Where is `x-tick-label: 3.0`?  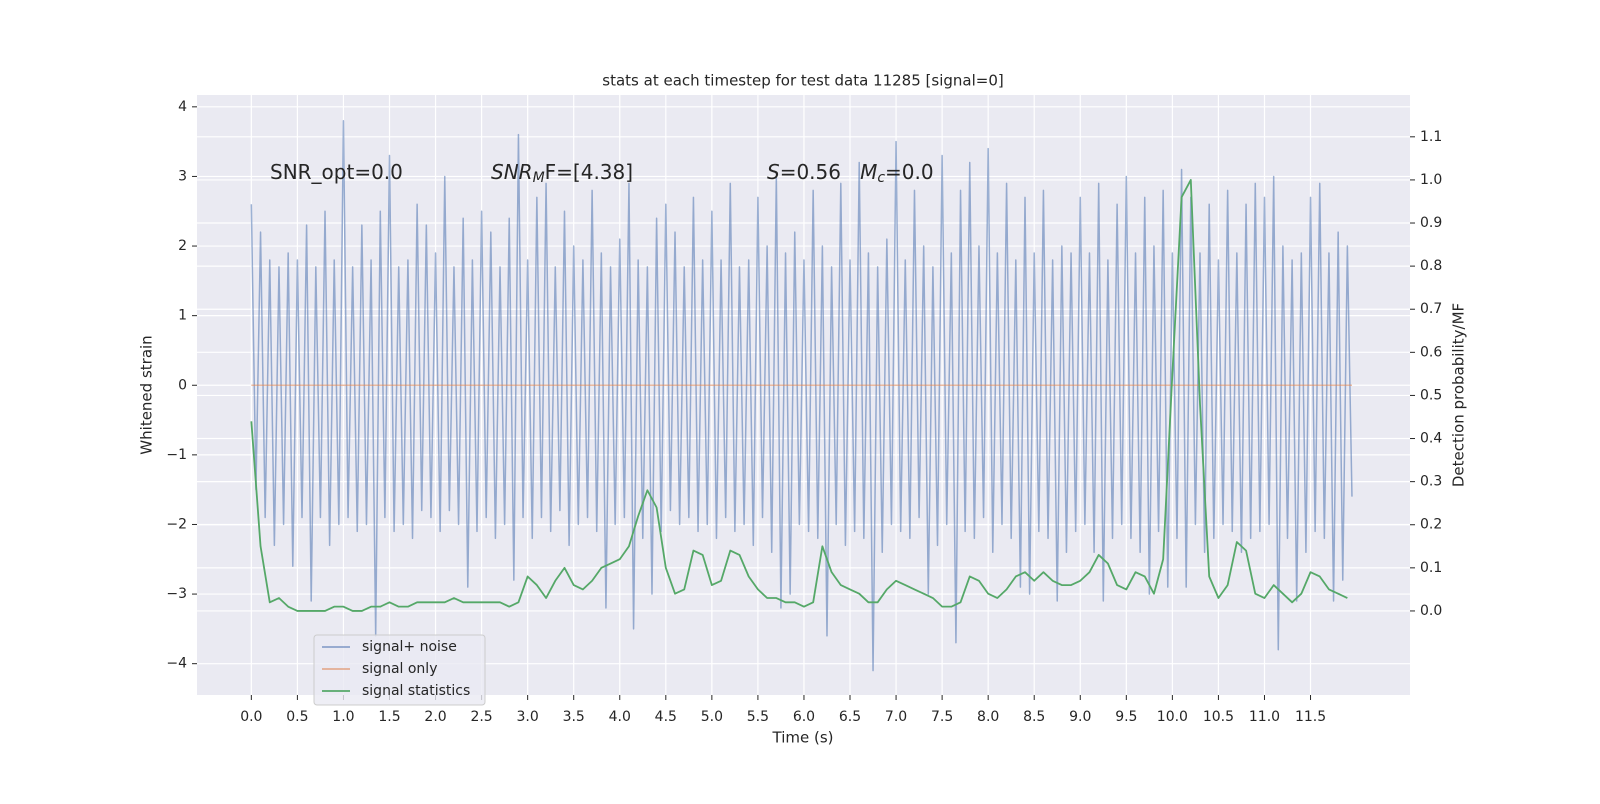 x-tick-label: 3.0 is located at coordinates (528, 717).